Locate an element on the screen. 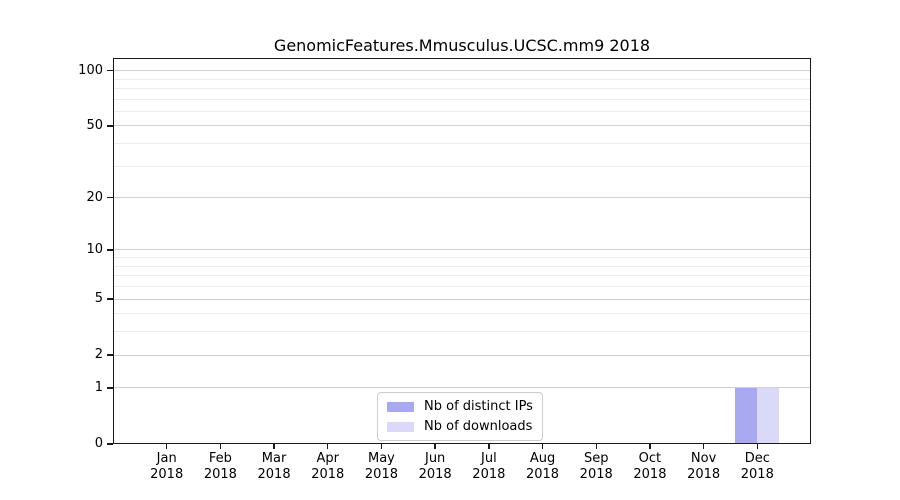 Image resolution: width=900 pixels, height=500 pixels. x-tick-month: Jun is located at coordinates (435, 458).